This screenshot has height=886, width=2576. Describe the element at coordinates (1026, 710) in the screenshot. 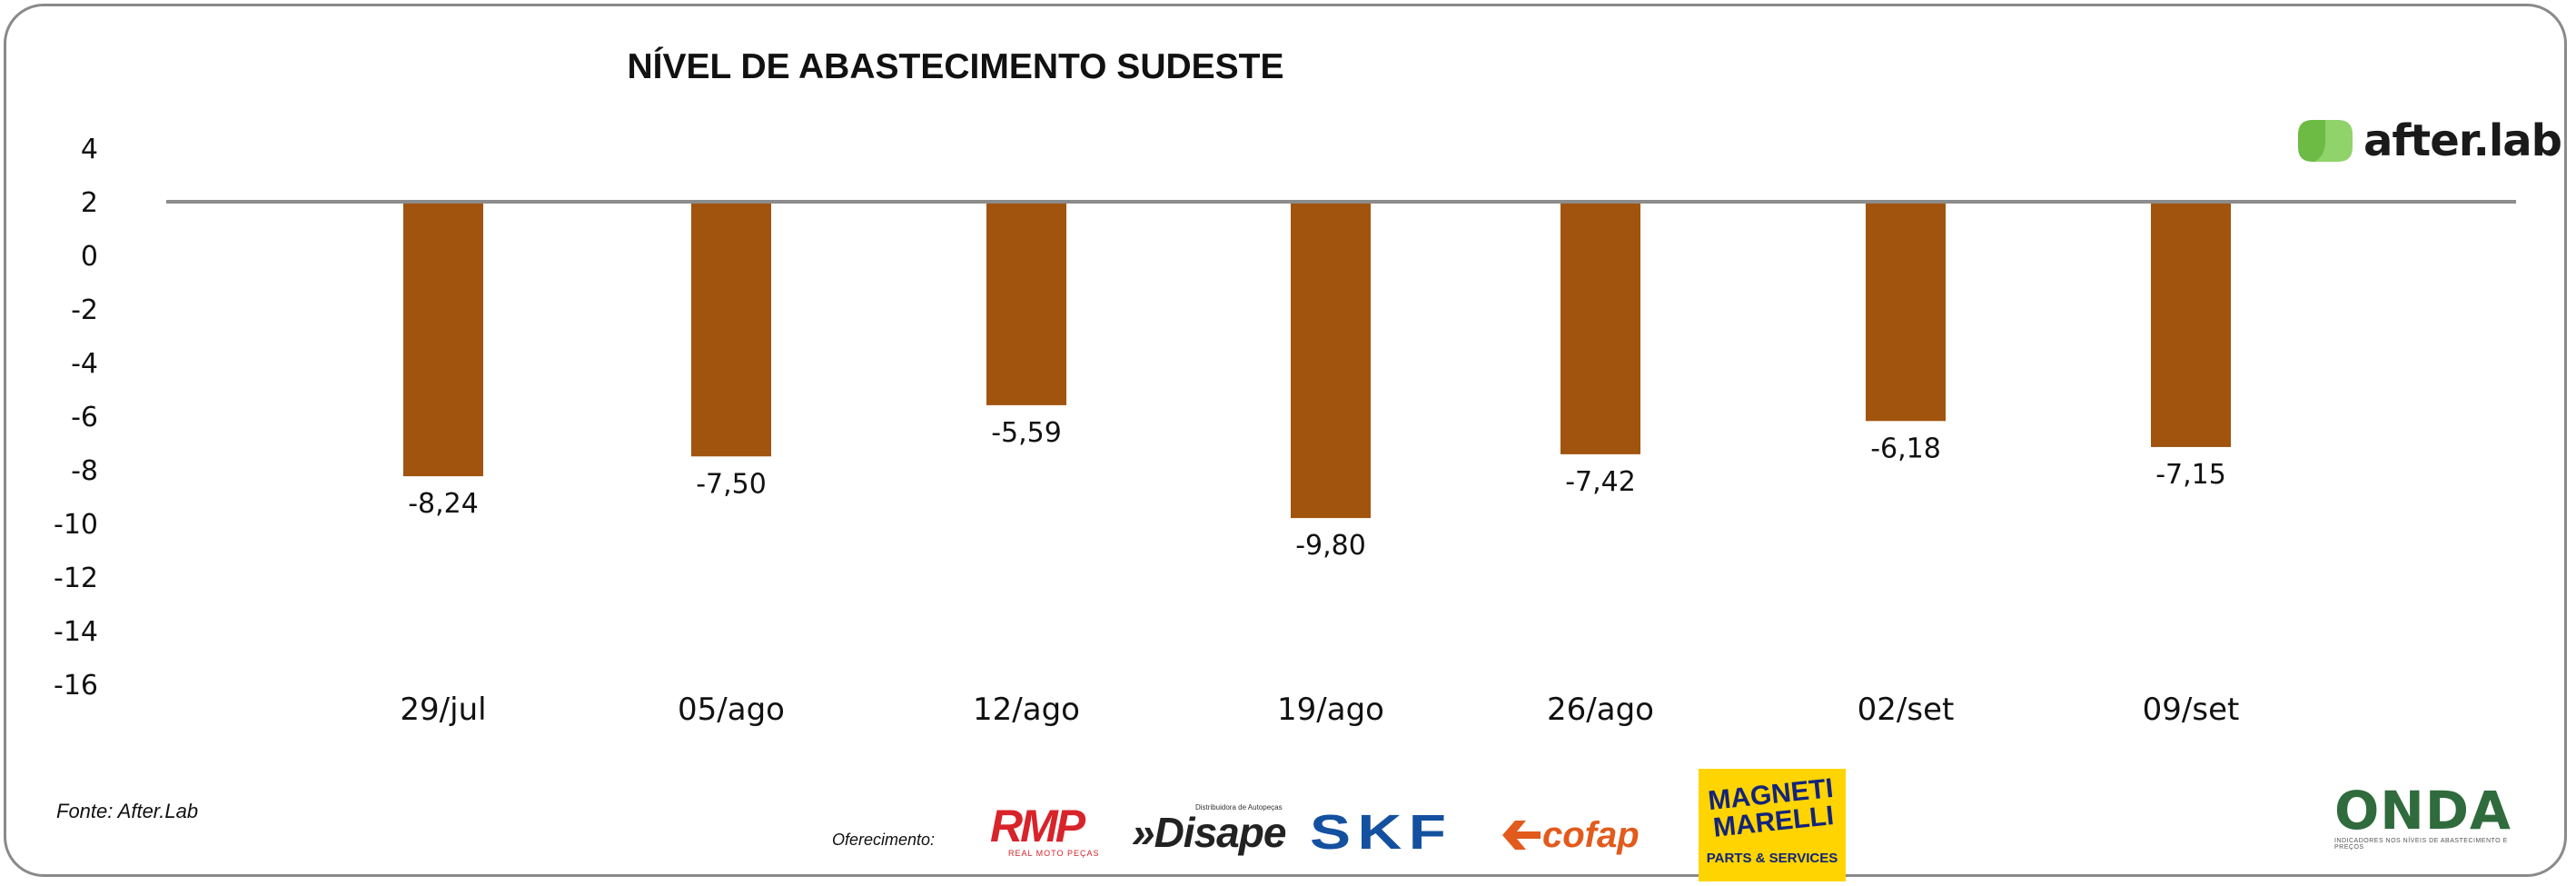

I see `x-category-label: 12/ago` at that location.